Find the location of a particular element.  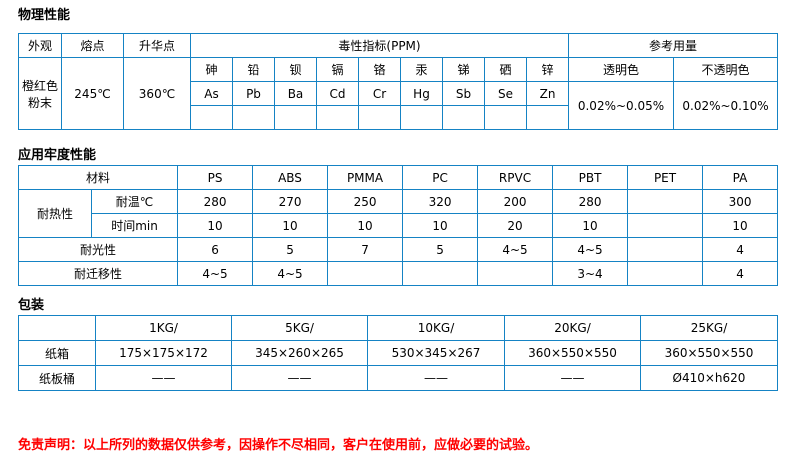

light-value-cell: 6 is located at coordinates (215, 249).